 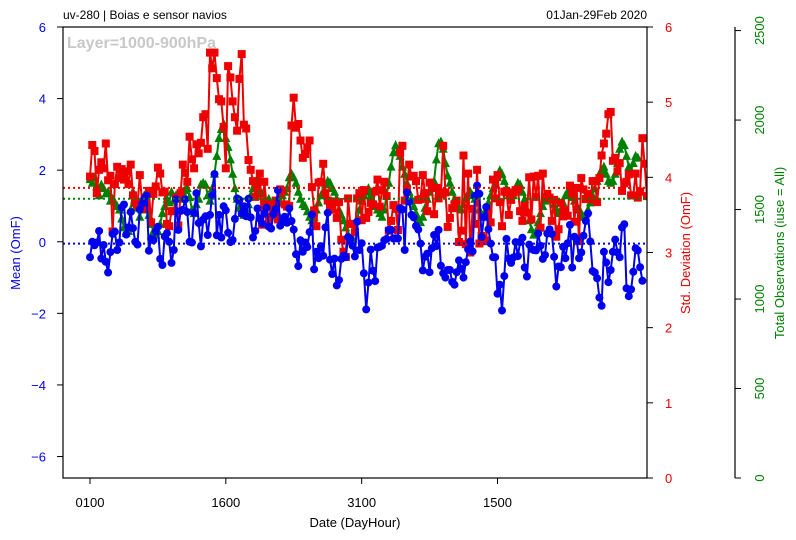 What do you see at coordinates (354, 522) in the screenshot?
I see `x-axis-label: Date (DayHour)` at bounding box center [354, 522].